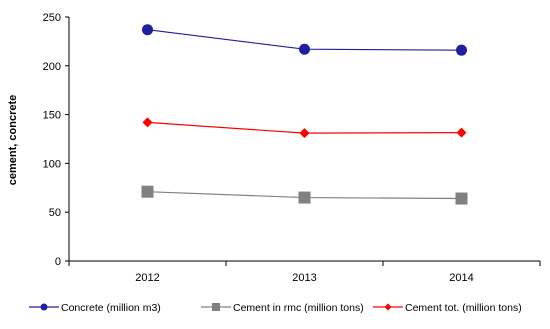  I want to click on legend-item: Cement in rmc (million tons), so click(282, 308).